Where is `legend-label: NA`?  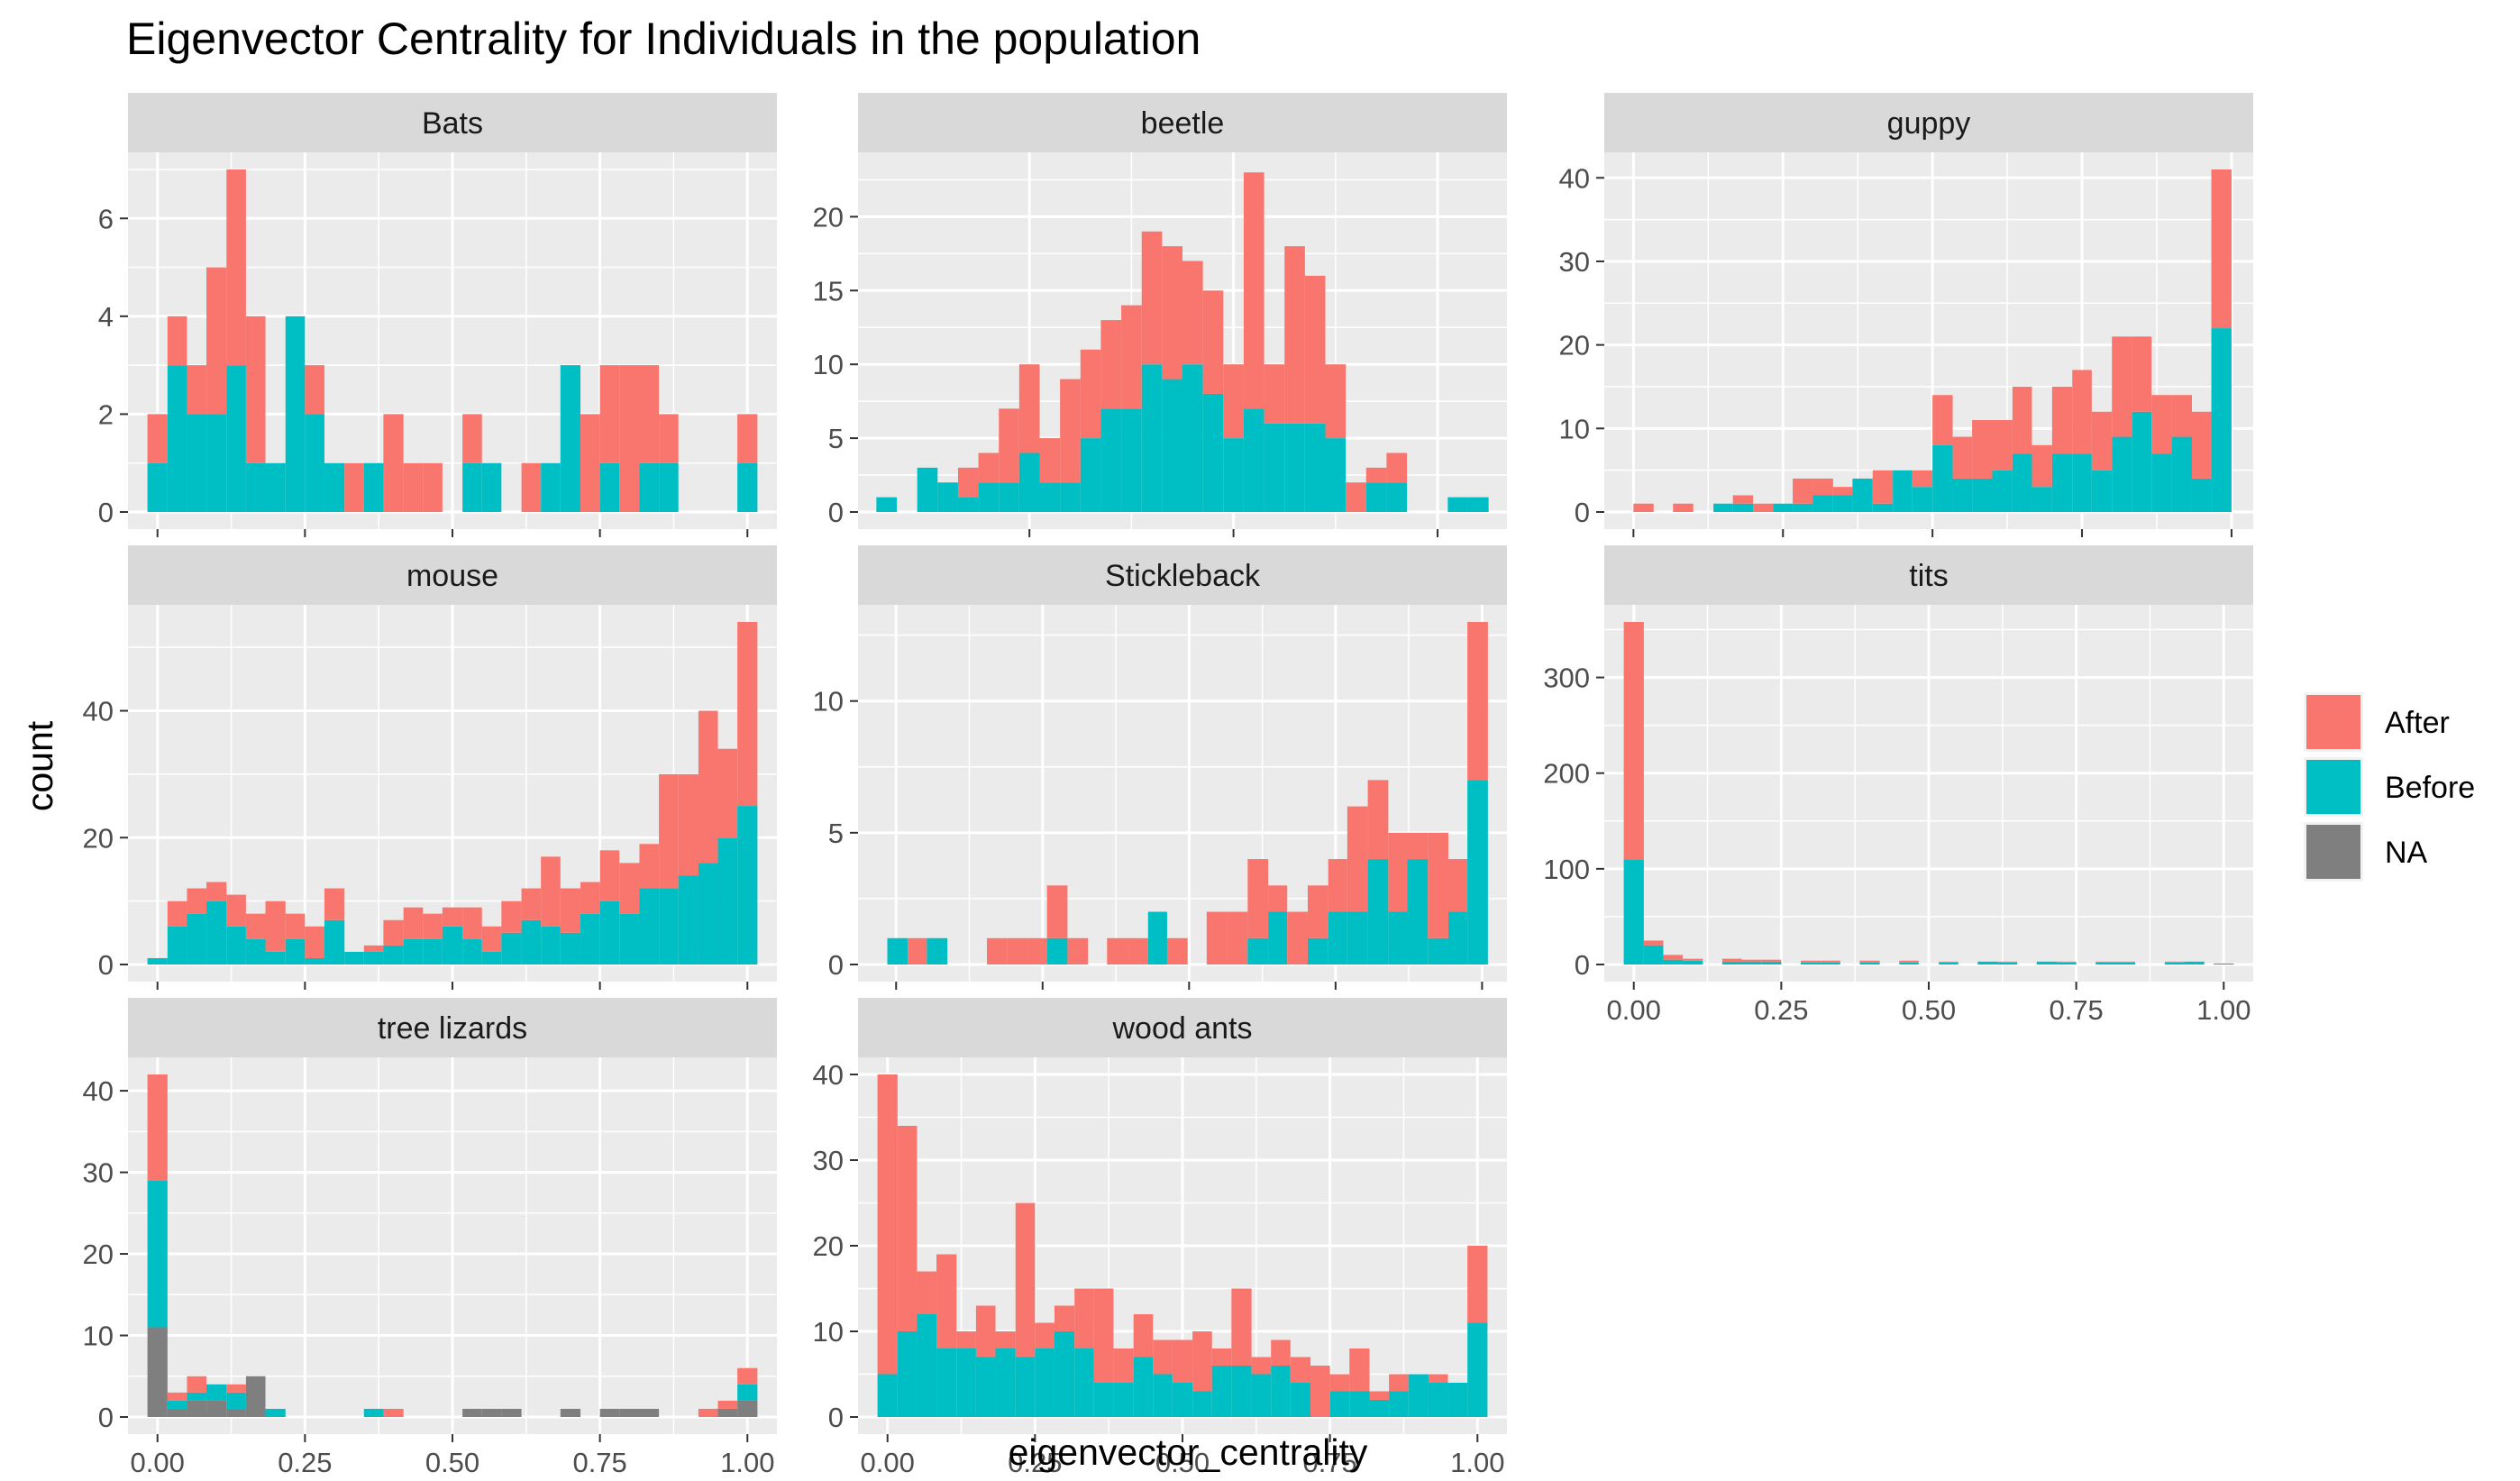 legend-label: NA is located at coordinates (2407, 853).